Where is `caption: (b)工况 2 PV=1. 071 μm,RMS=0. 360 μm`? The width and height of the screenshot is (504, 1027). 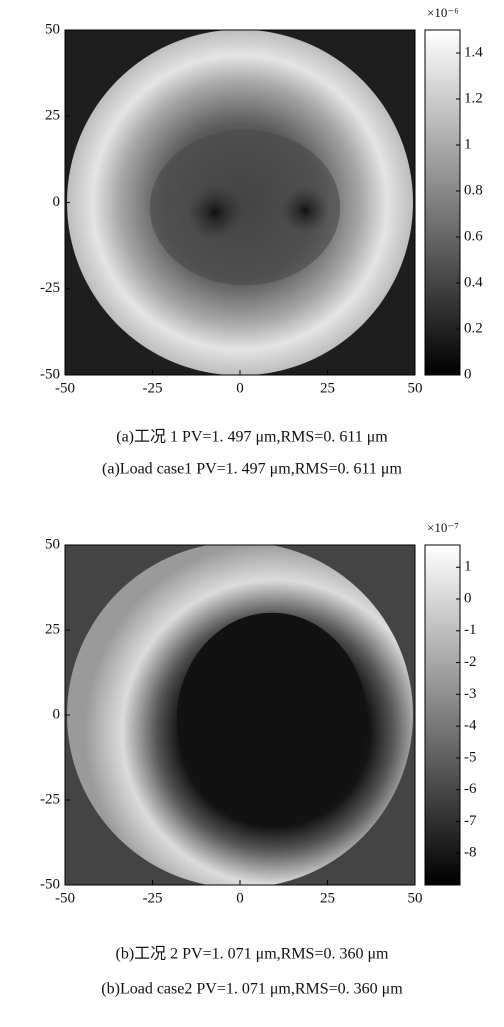 caption: (b)工况 2 PV=1. 071 μm,RMS=0. 360 μm is located at coordinates (252, 954).